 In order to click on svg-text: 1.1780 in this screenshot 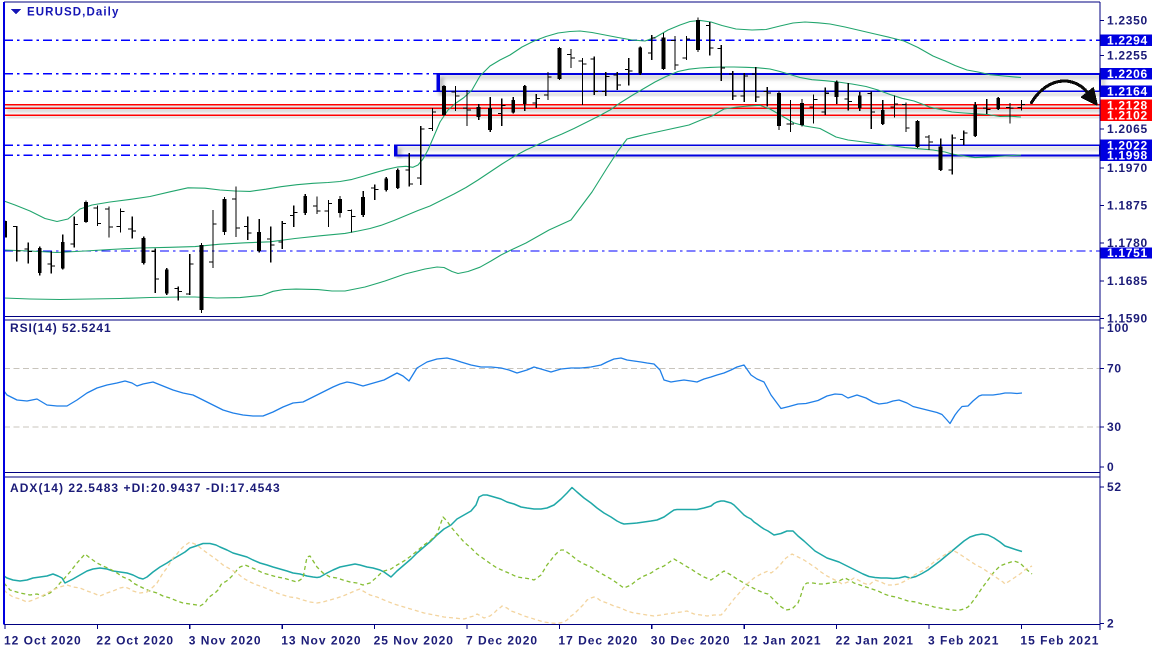, I will do `click(1127, 243)`.